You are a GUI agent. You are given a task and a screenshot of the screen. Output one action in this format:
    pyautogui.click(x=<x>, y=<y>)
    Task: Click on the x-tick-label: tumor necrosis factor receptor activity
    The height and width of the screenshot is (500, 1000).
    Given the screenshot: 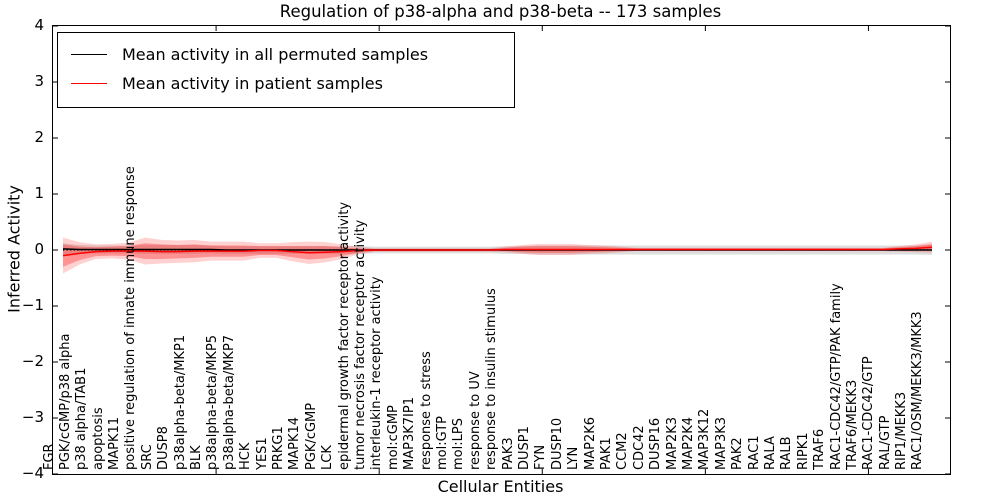 What is the action you would take?
    pyautogui.click(x=361, y=344)
    